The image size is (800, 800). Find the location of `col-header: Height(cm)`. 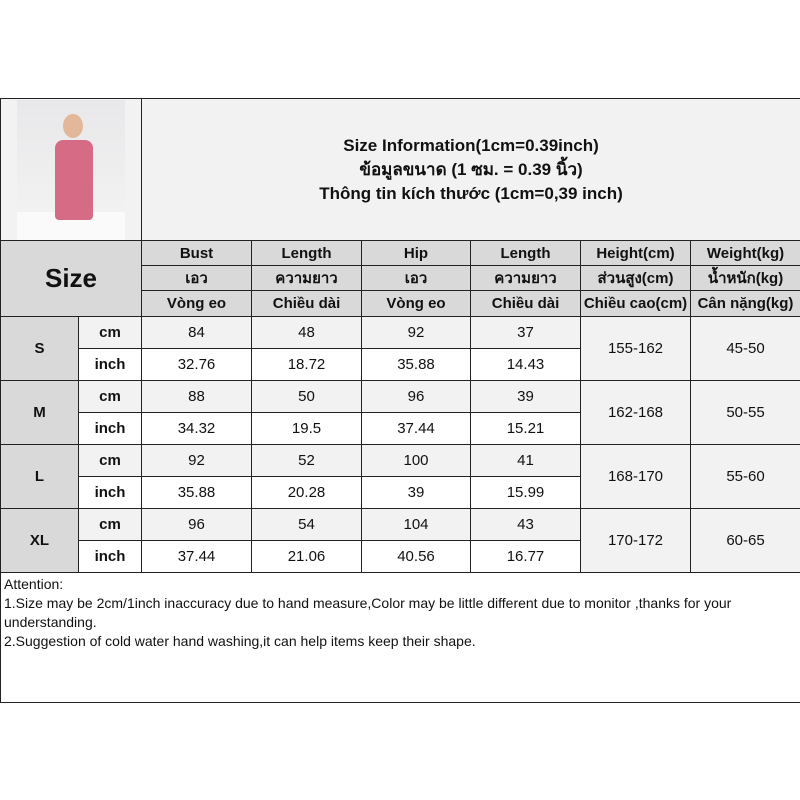

col-header: Height(cm) is located at coordinates (635, 253).